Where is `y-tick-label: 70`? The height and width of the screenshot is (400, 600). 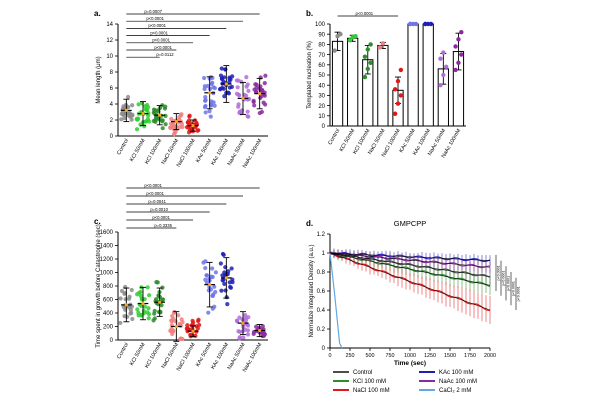 y-tick-label: 70 is located at coordinates (321, 56).